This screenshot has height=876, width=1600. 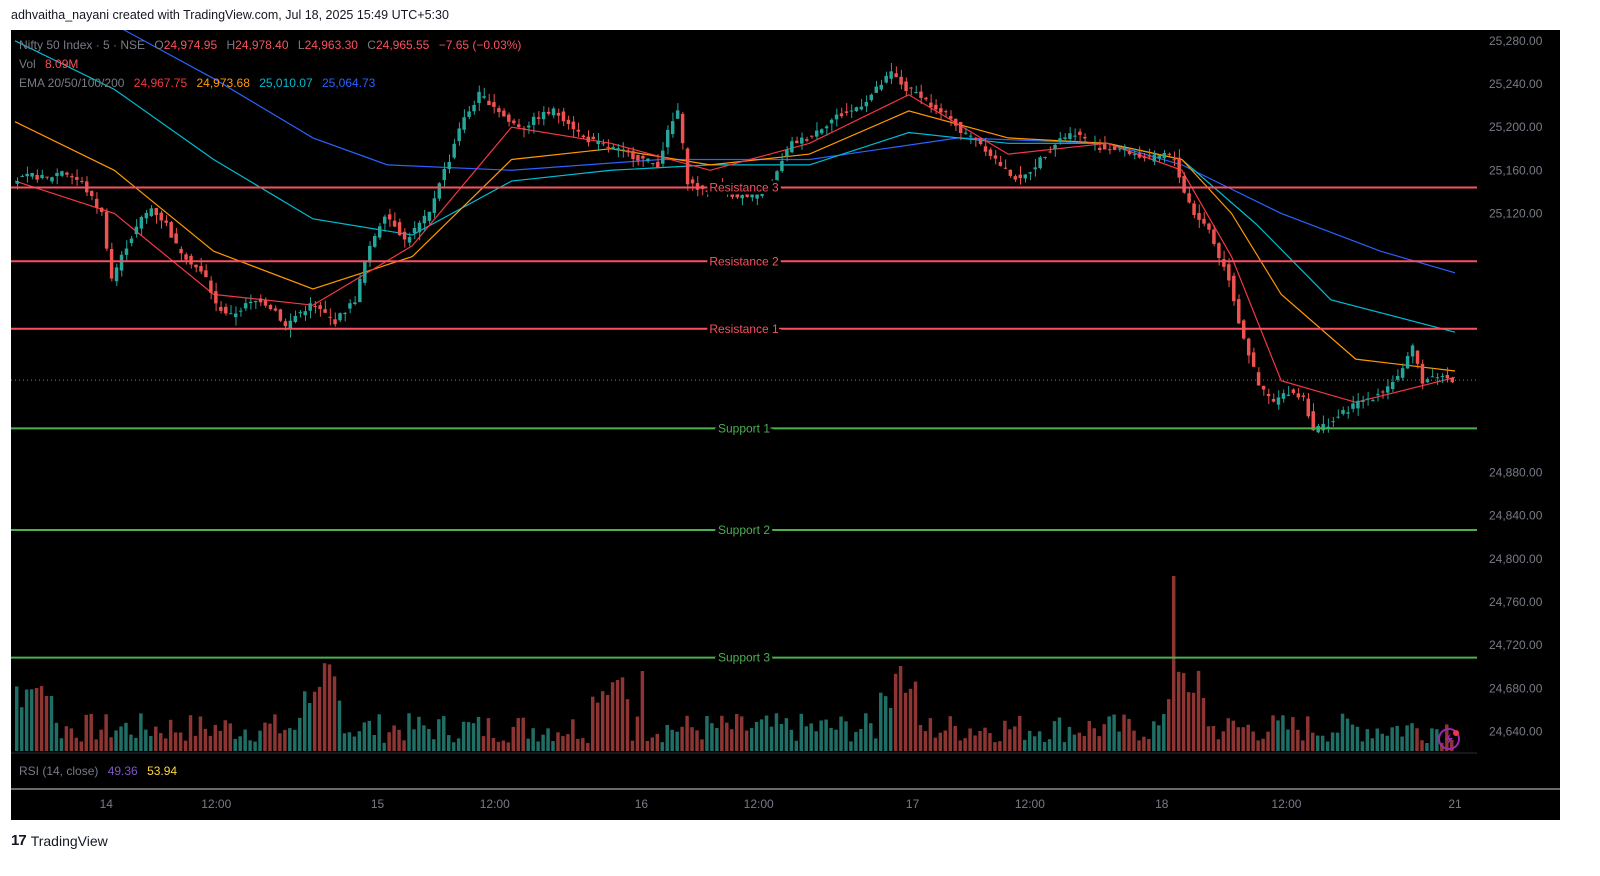 I want to click on legend-vol-label: Vol, so click(x=27, y=64).